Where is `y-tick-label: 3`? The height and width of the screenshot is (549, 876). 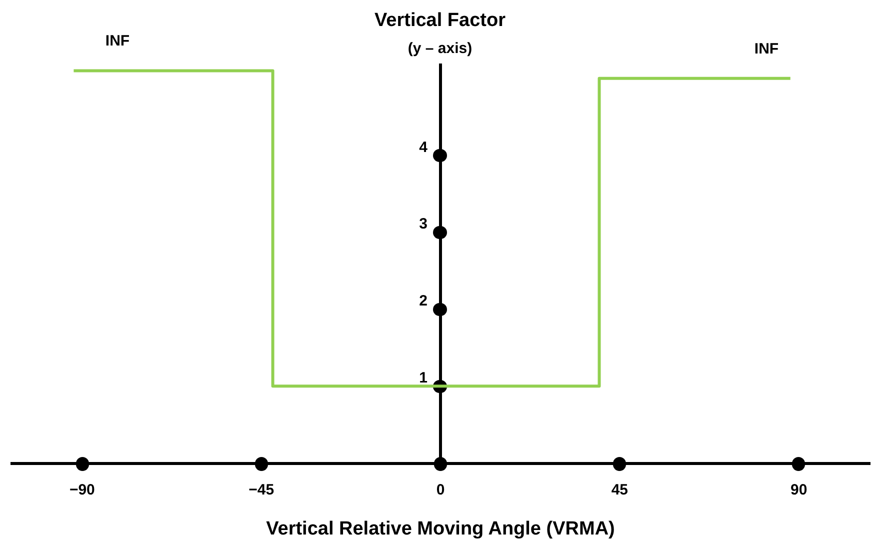 y-tick-label: 3 is located at coordinates (423, 224).